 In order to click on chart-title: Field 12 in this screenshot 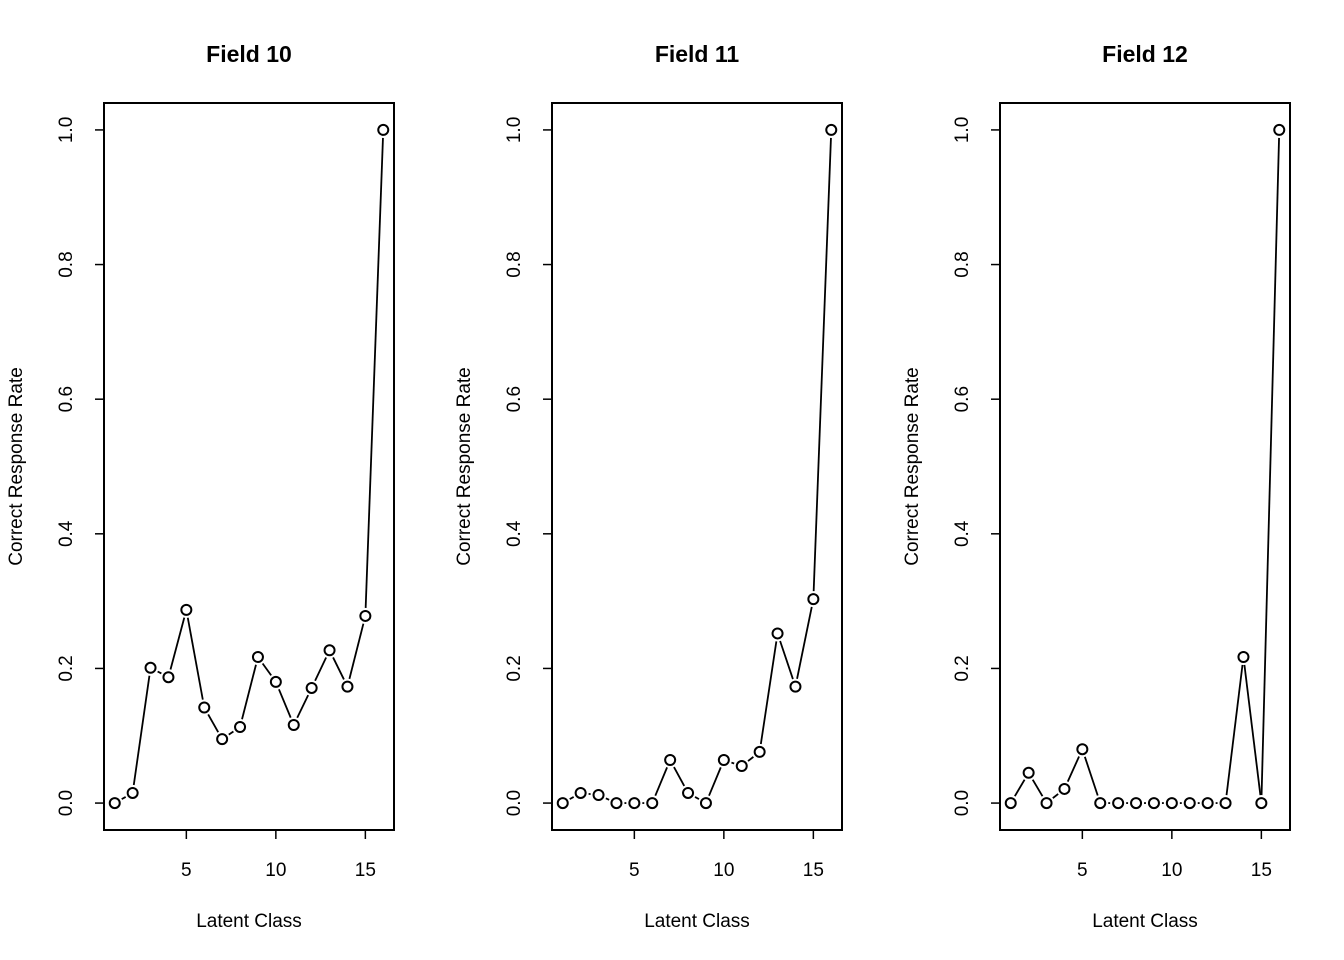, I will do `click(1145, 54)`.